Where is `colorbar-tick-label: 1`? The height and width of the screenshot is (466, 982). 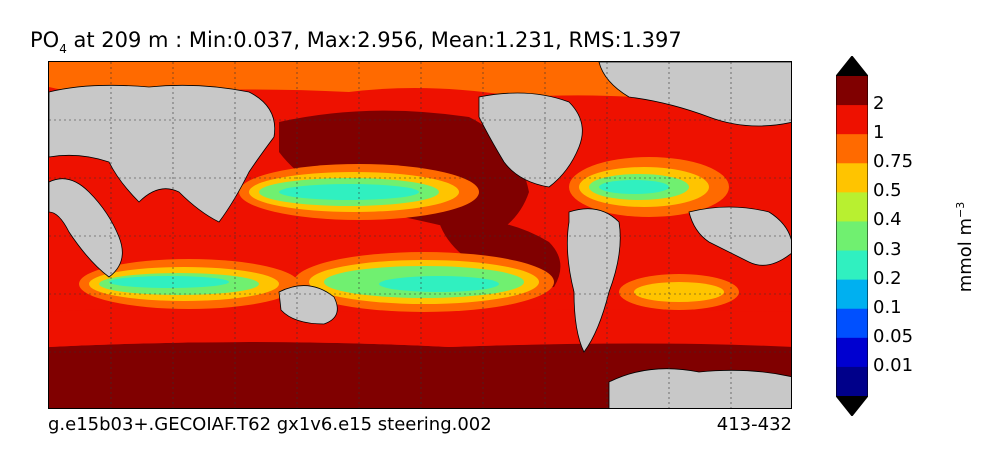 colorbar-tick-label: 1 is located at coordinates (879, 133).